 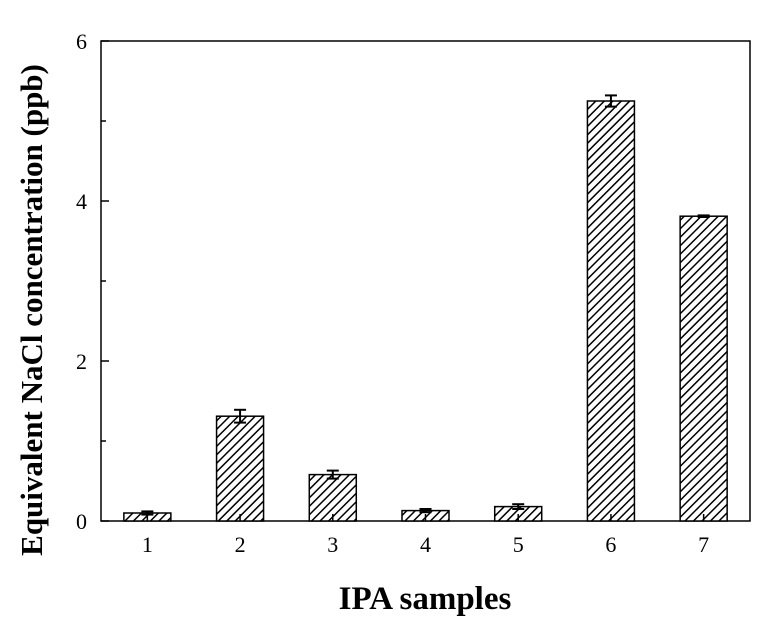 What do you see at coordinates (81, 521) in the screenshot?
I see `y-tick-label-0: 0` at bounding box center [81, 521].